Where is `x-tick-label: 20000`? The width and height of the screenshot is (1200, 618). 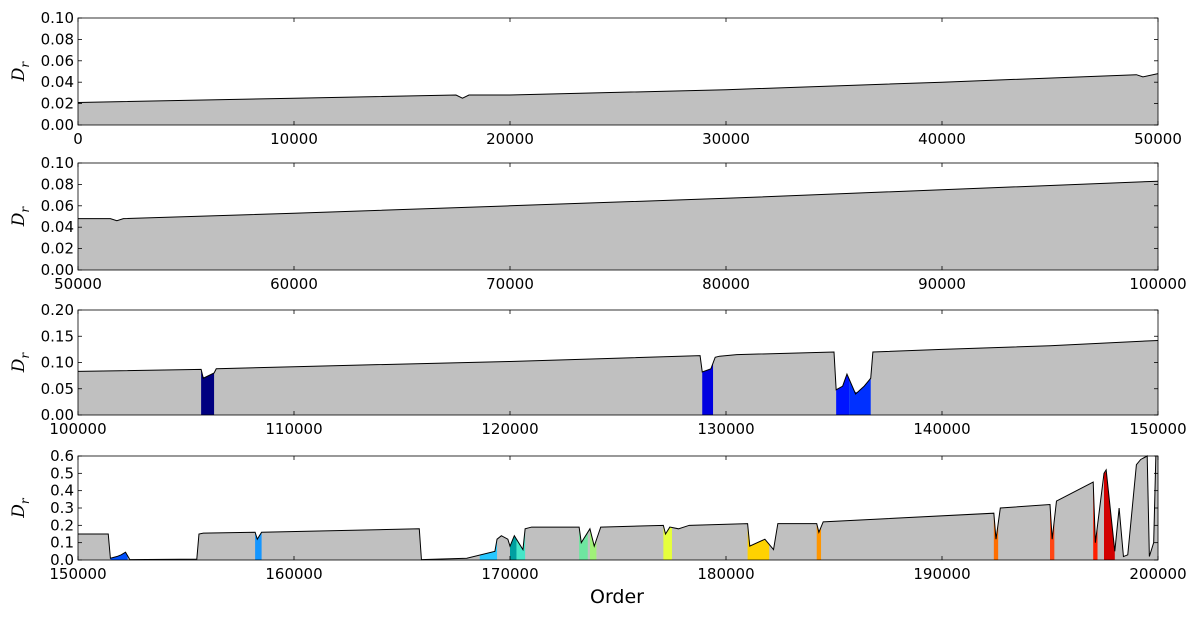 x-tick-label: 20000 is located at coordinates (510, 139).